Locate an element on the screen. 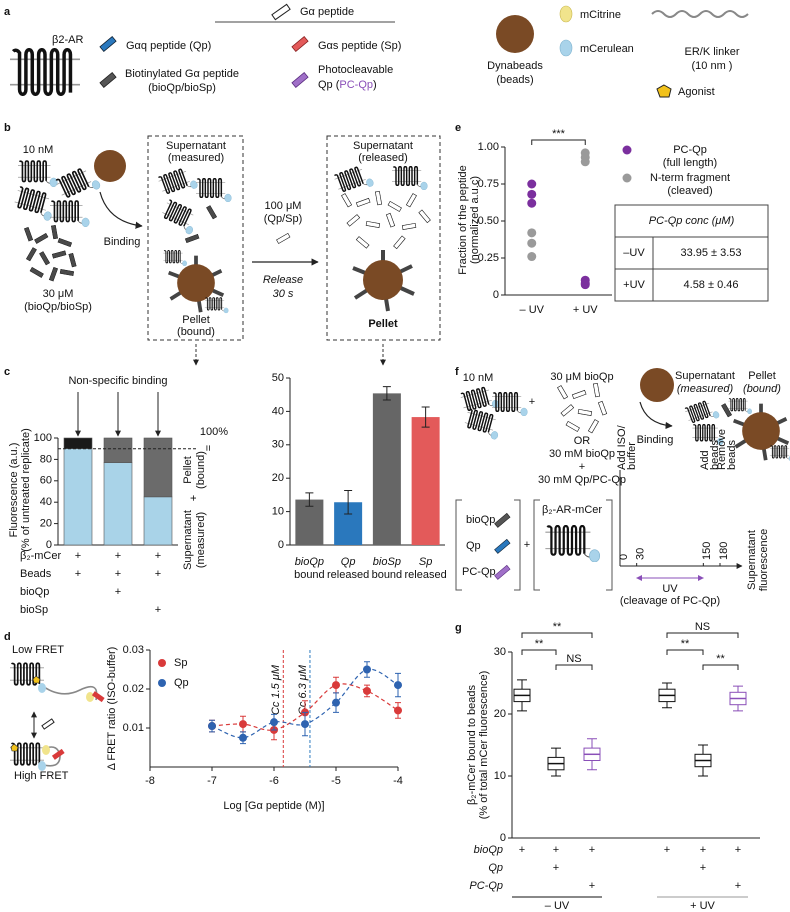 The image size is (790, 912). label: Qp (PC-Qp) is located at coordinates (347, 85).